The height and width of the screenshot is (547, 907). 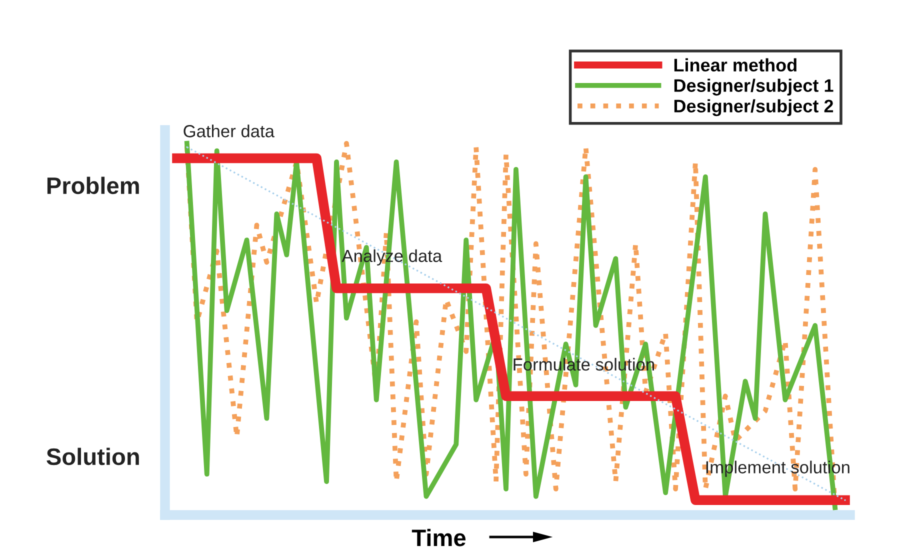 I want to click on text: Problem, so click(x=93, y=185).